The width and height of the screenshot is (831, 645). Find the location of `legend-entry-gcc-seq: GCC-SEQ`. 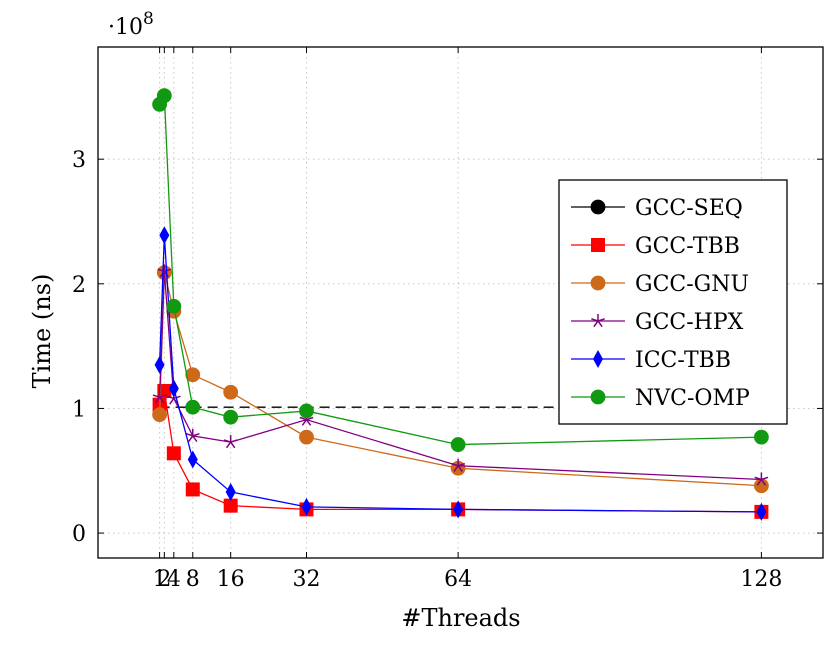

legend-entry-gcc-seq: GCC-SEQ is located at coordinates (657, 208).